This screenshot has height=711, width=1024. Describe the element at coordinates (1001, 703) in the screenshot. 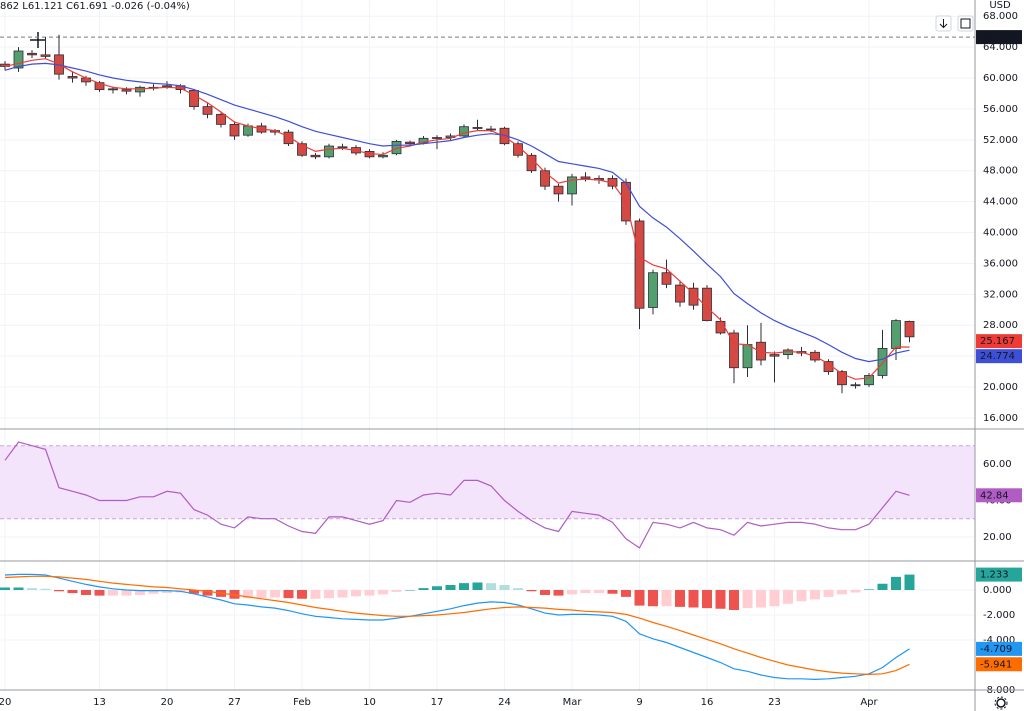

I see `settings-button` at that location.